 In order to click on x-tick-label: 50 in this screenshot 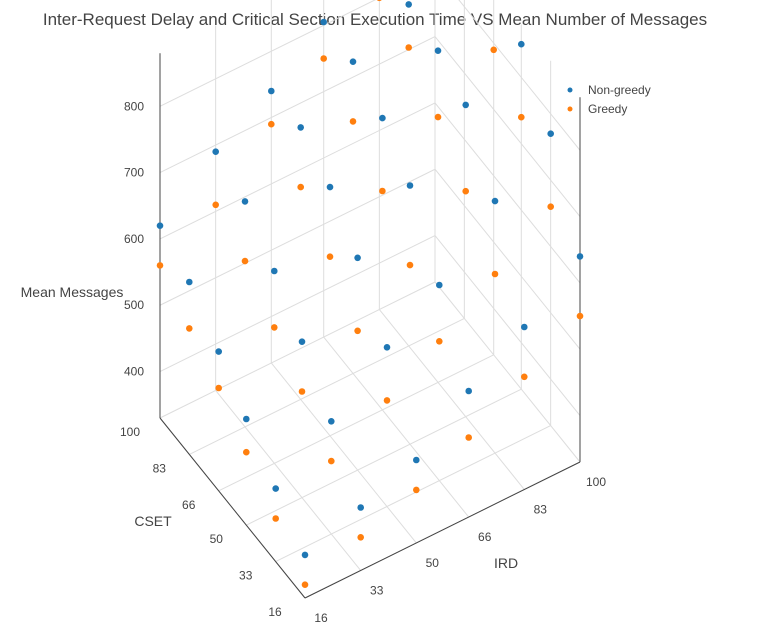, I will do `click(433, 563)`.